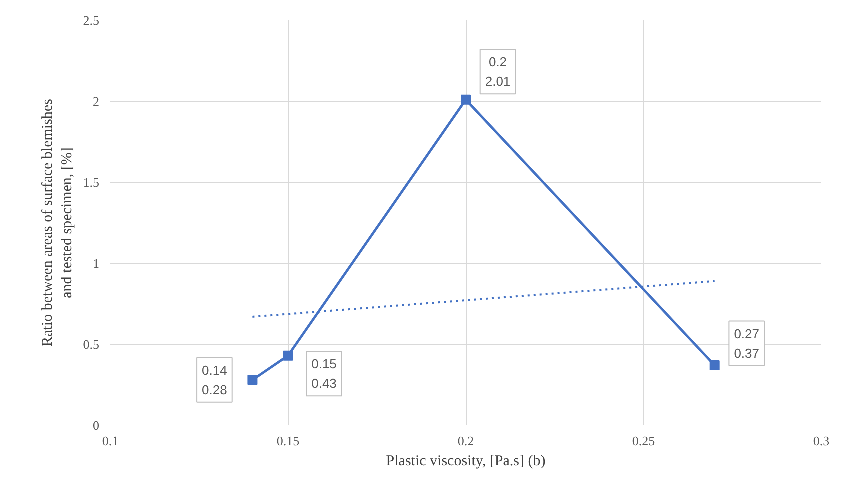 Image resolution: width=861 pixels, height=485 pixels. Describe the element at coordinates (91, 20) in the screenshot. I see `y-tick-label: 2.5` at that location.